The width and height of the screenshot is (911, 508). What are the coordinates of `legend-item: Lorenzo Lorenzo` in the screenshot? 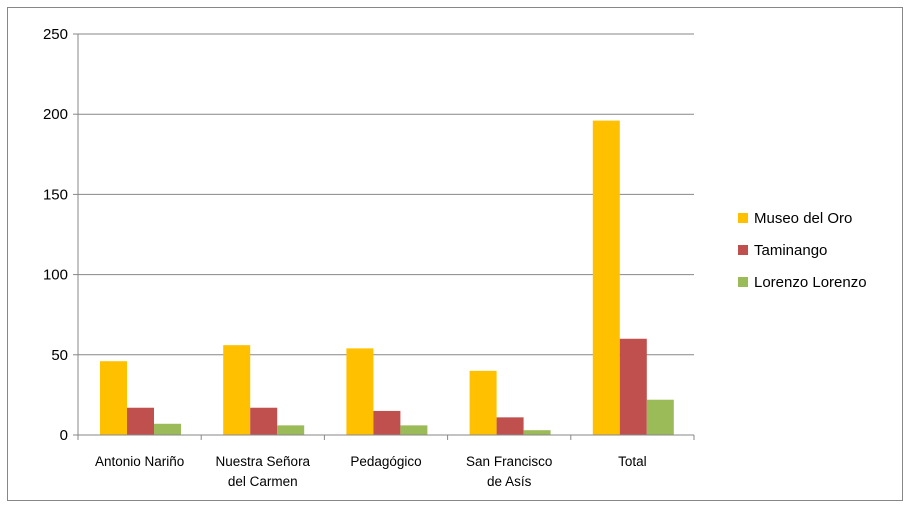 It's located at (802, 282).